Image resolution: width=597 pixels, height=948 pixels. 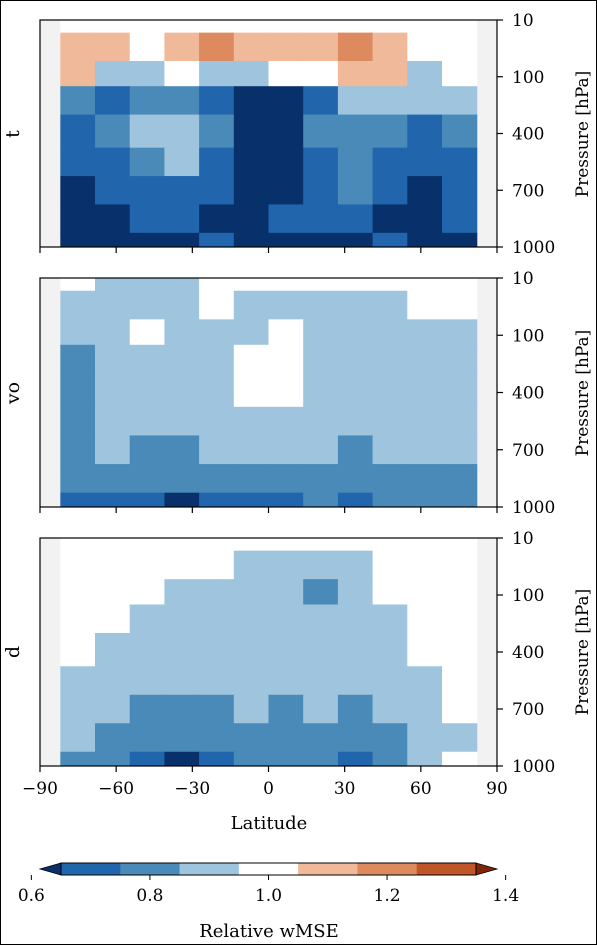 I want to click on x-axis-label: Latitude, so click(x=269, y=823).